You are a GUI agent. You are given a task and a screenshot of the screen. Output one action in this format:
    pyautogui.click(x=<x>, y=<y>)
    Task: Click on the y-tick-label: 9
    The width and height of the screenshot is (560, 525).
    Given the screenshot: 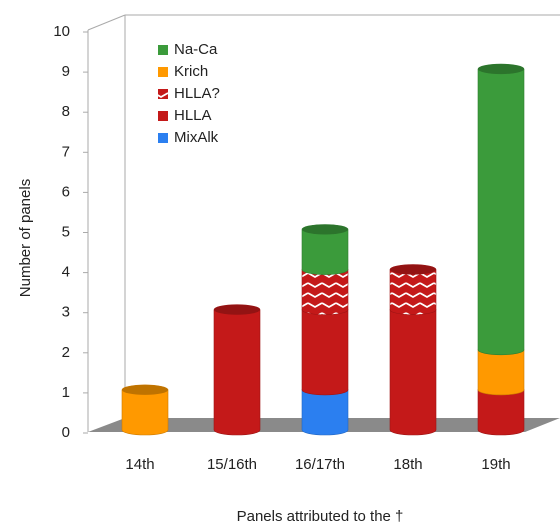 What is the action you would take?
    pyautogui.click(x=66, y=71)
    